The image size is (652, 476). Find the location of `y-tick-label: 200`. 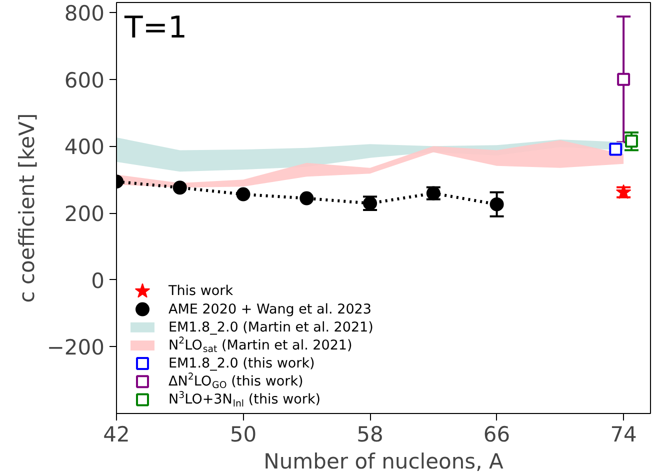

y-tick-label: 200 is located at coordinates (84, 214).